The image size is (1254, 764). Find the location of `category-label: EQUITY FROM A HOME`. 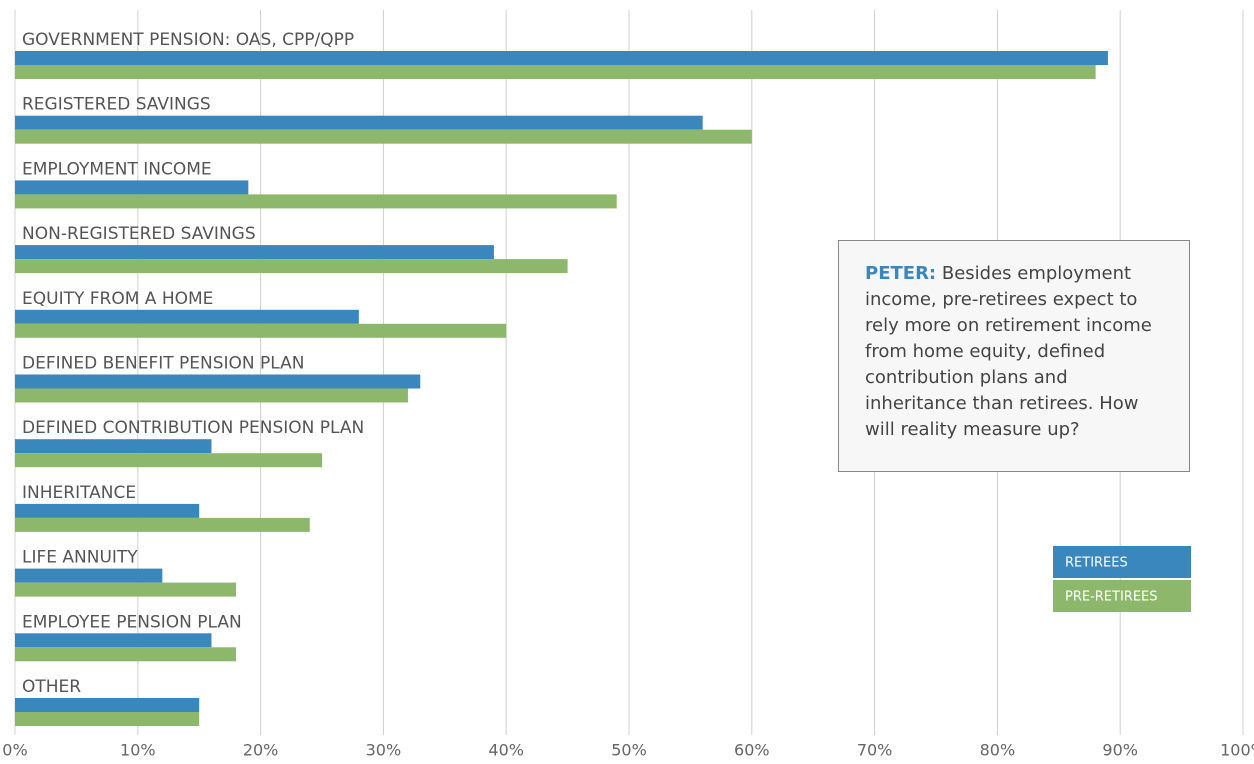

category-label: EQUITY FROM A HOME is located at coordinates (117, 299).